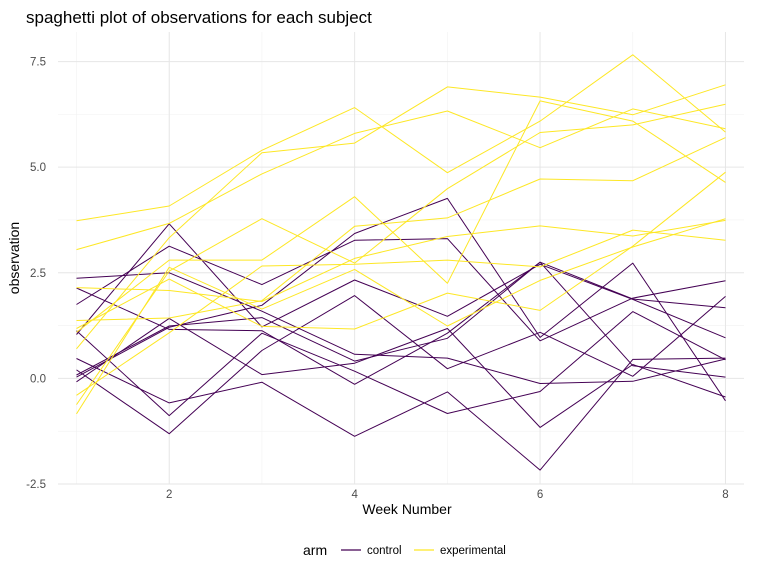 This screenshot has width=768, height=576. Describe the element at coordinates (540, 495) in the screenshot. I see `x-tick-label: 6` at that location.